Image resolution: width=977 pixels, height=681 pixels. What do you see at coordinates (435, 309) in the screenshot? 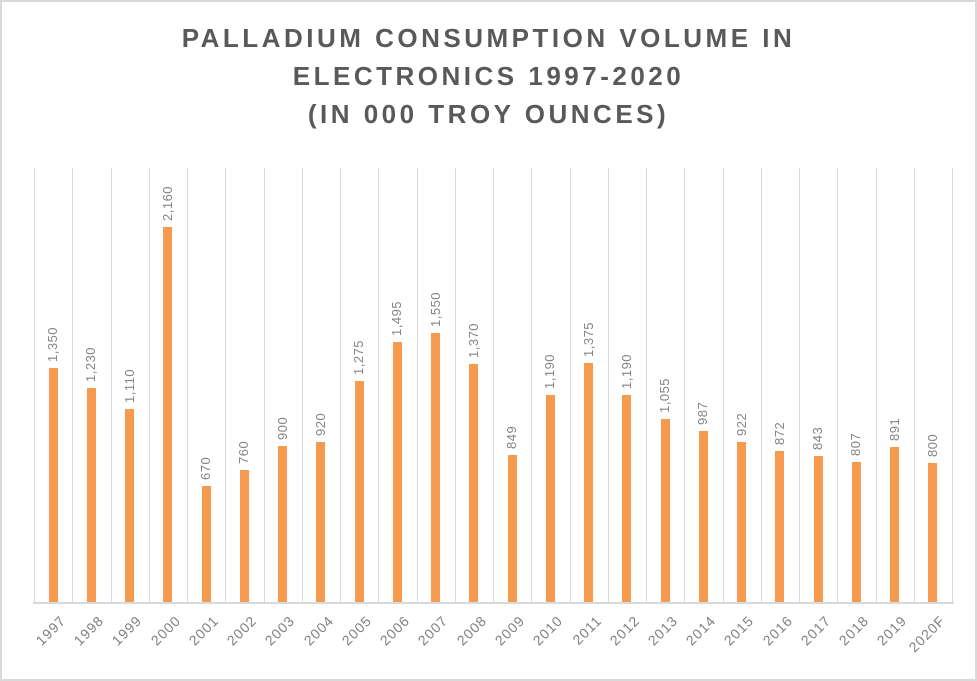
I see `bar-value-label: 1,550` at bounding box center [435, 309].